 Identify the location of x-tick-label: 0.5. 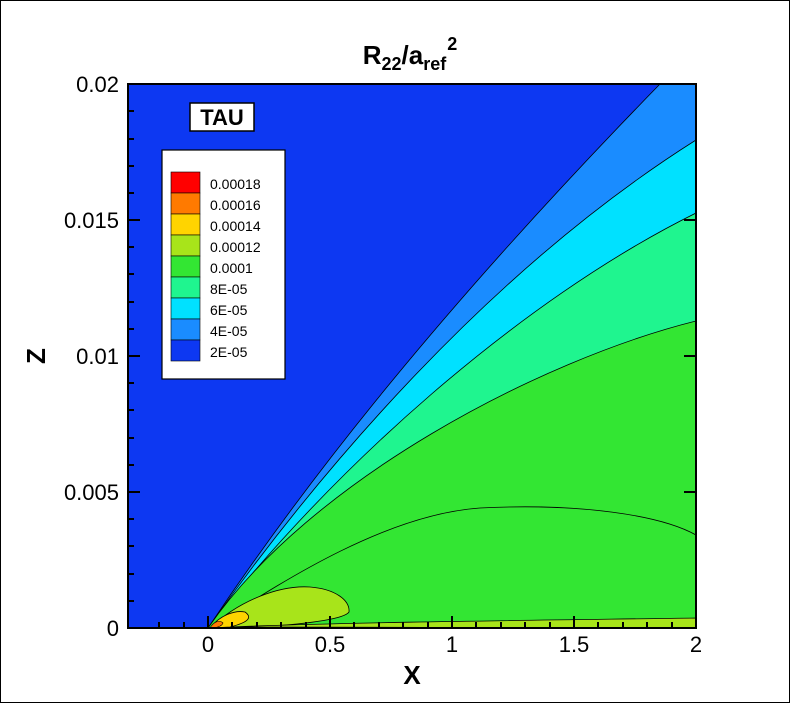
(330, 644).